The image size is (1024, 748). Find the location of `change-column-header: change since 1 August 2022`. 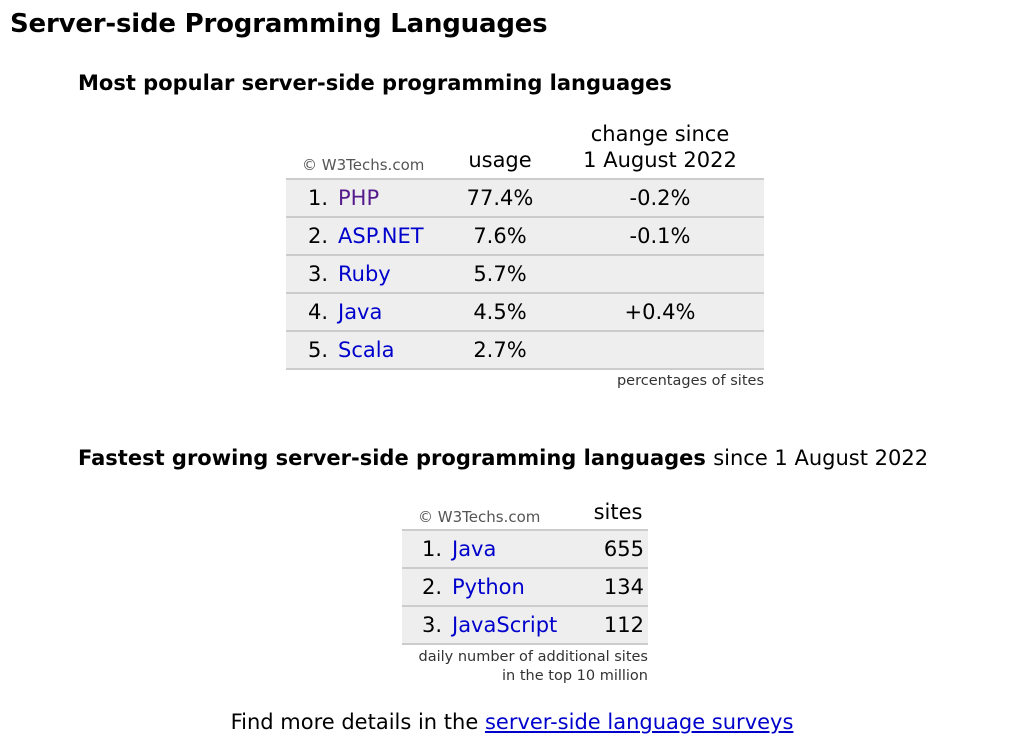

change-column-header: change since 1 August 2022 is located at coordinates (660, 147).